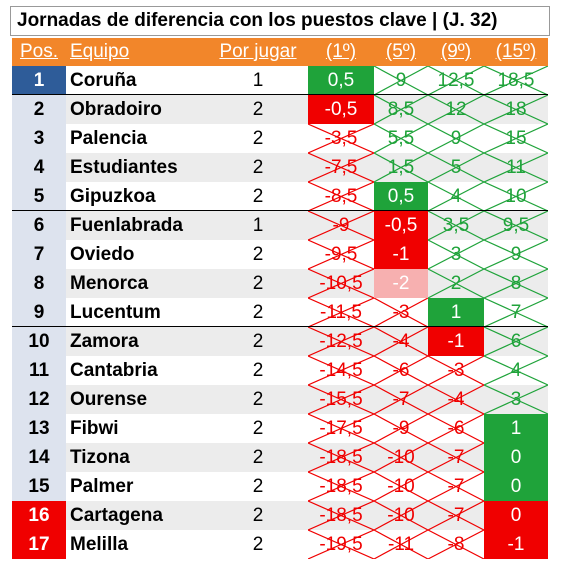 This screenshot has height=572, width=563. What do you see at coordinates (456, 399) in the screenshot?
I see `gap-value: -4` at bounding box center [456, 399].